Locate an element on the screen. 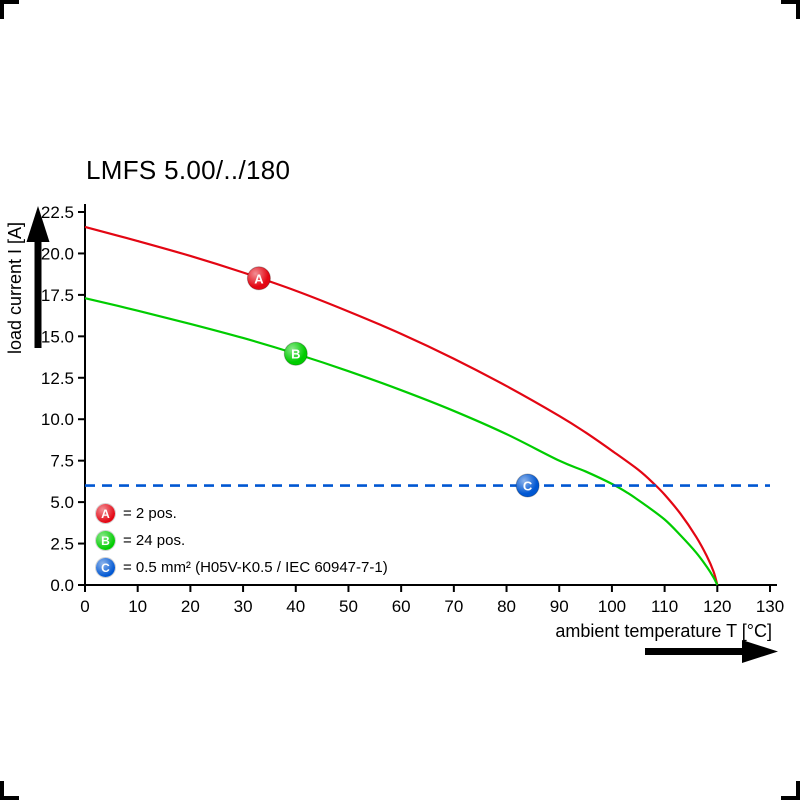 The image size is (800, 800). marker-b-icon is located at coordinates (295, 353).